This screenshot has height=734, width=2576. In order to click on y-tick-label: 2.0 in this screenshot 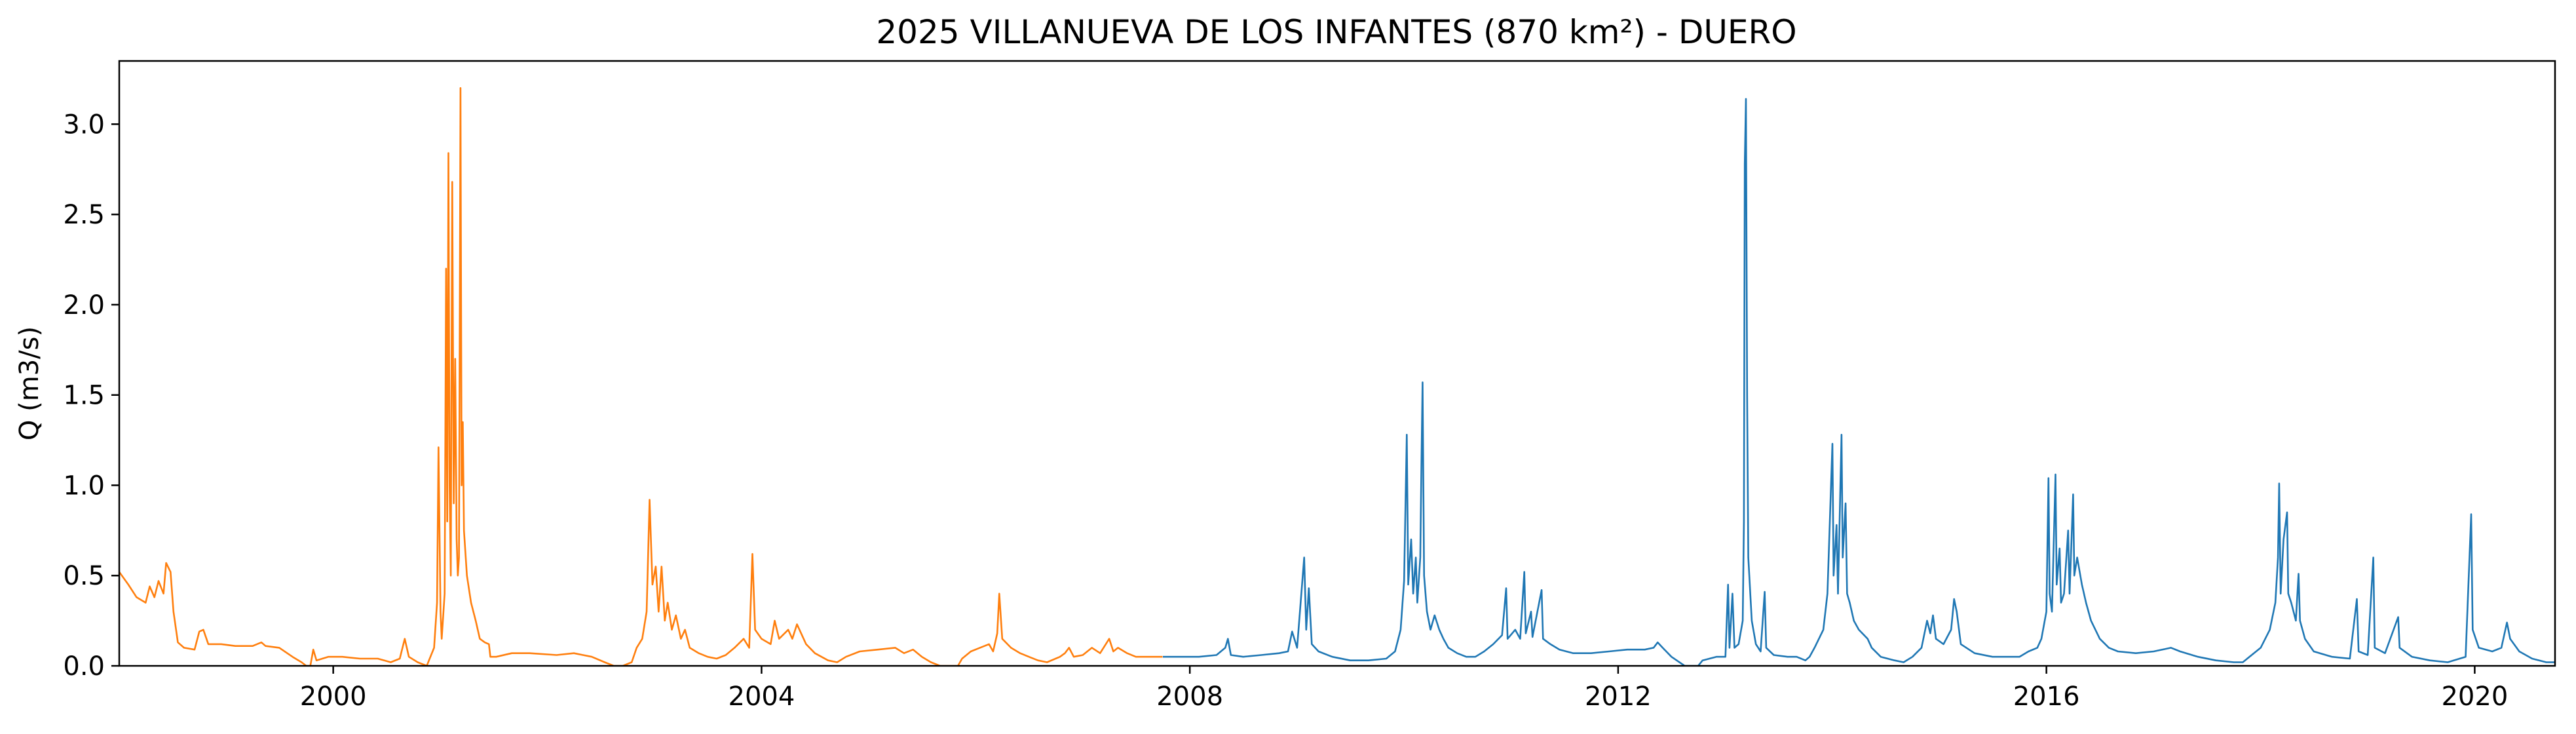, I will do `click(84, 305)`.